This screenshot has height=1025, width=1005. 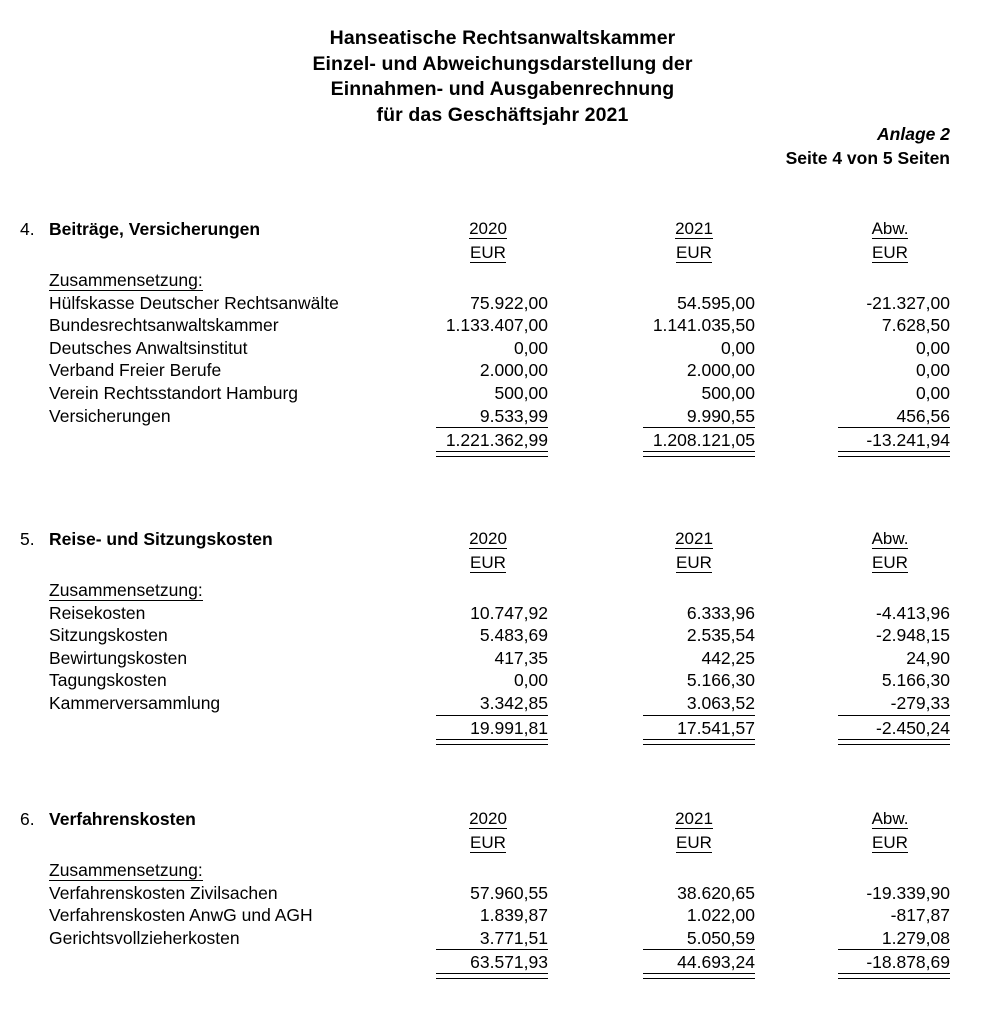 What do you see at coordinates (135, 370) in the screenshot?
I see `row-label: Verband Freier Berufe` at bounding box center [135, 370].